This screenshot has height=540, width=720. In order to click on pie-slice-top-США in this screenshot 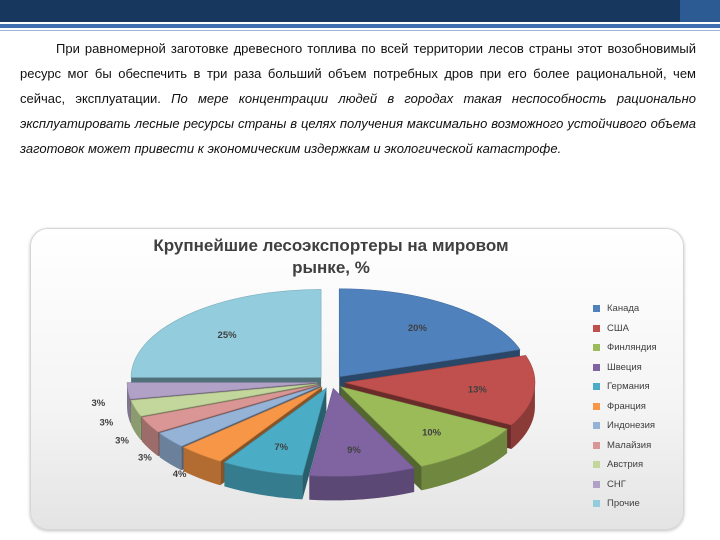, I will do `click(440, 390)`.